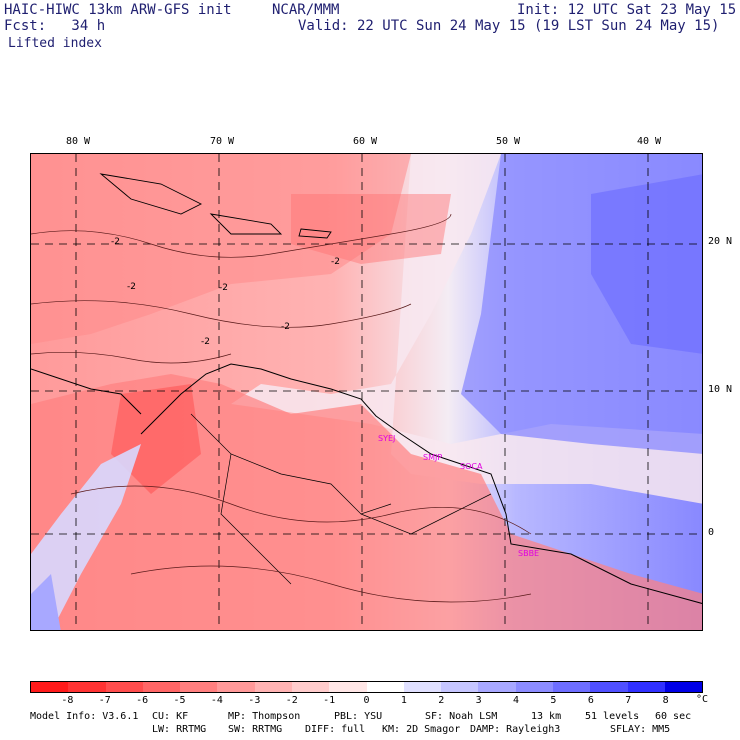 This screenshot has width=740, height=740. Describe the element at coordinates (432, 457) in the screenshot. I see `station-smjp: SMJP` at that location.